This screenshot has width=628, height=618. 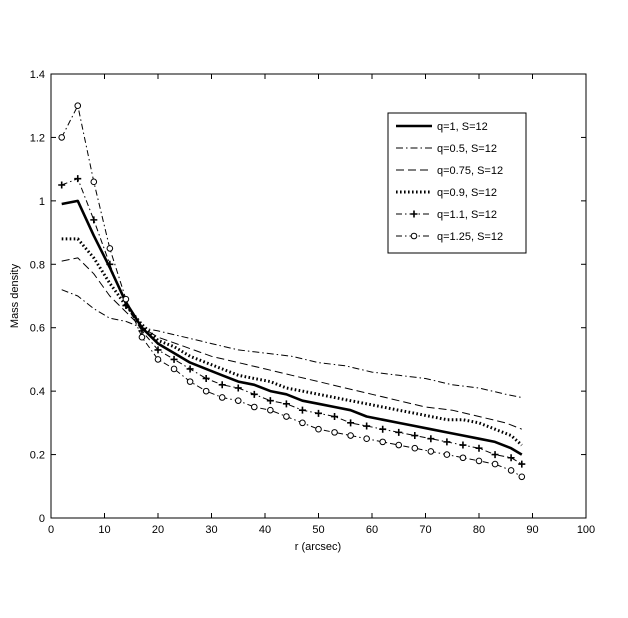 I want to click on x-tick-label: 40, so click(x=265, y=530).